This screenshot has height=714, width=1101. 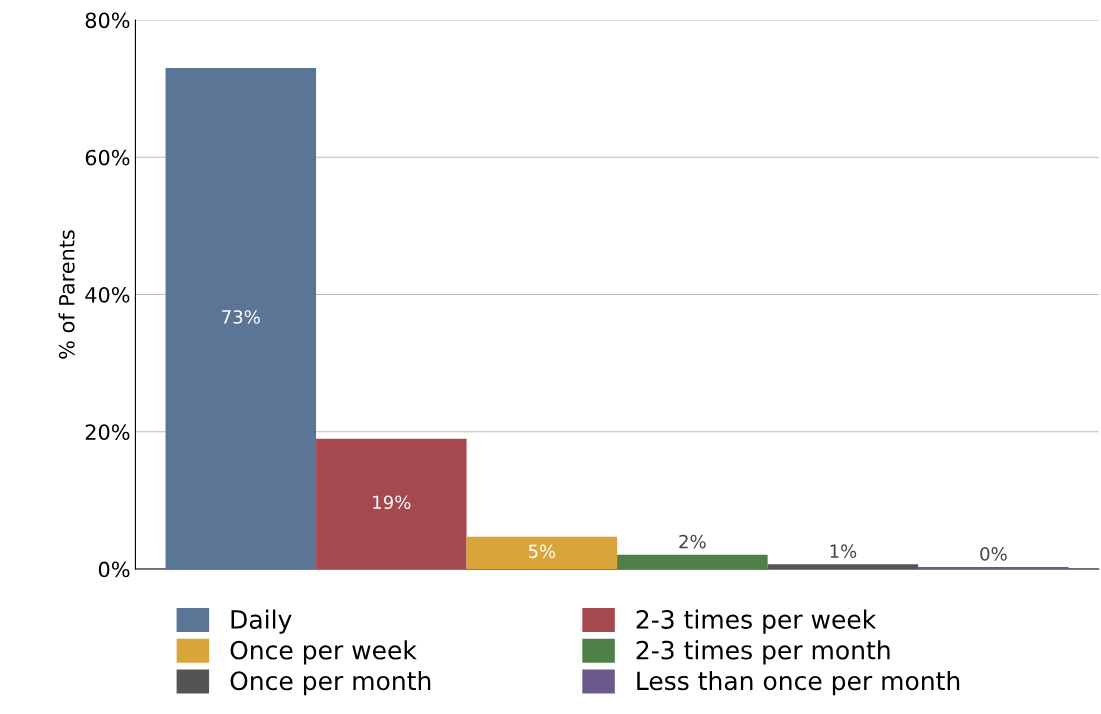 I want to click on data-label: 2%, so click(x=692, y=541).